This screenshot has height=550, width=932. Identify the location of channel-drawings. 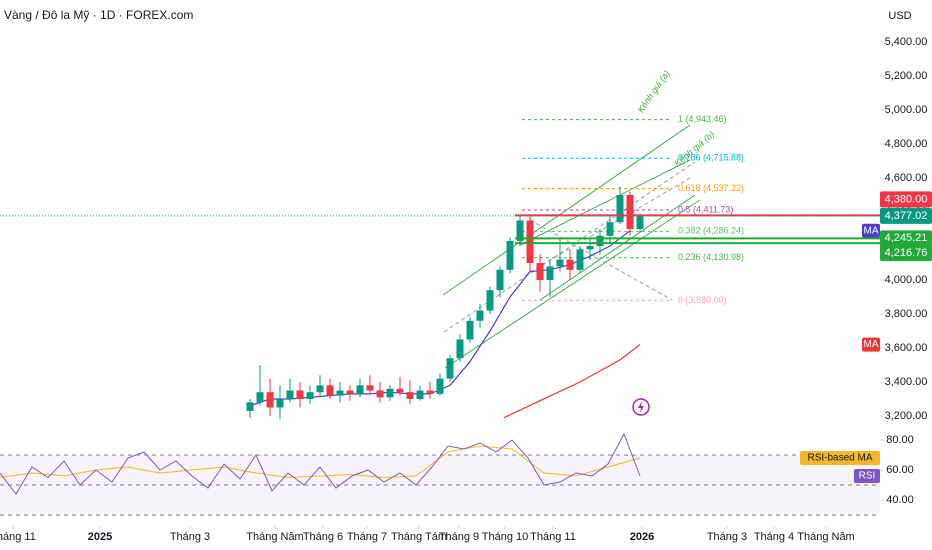
(571, 246).